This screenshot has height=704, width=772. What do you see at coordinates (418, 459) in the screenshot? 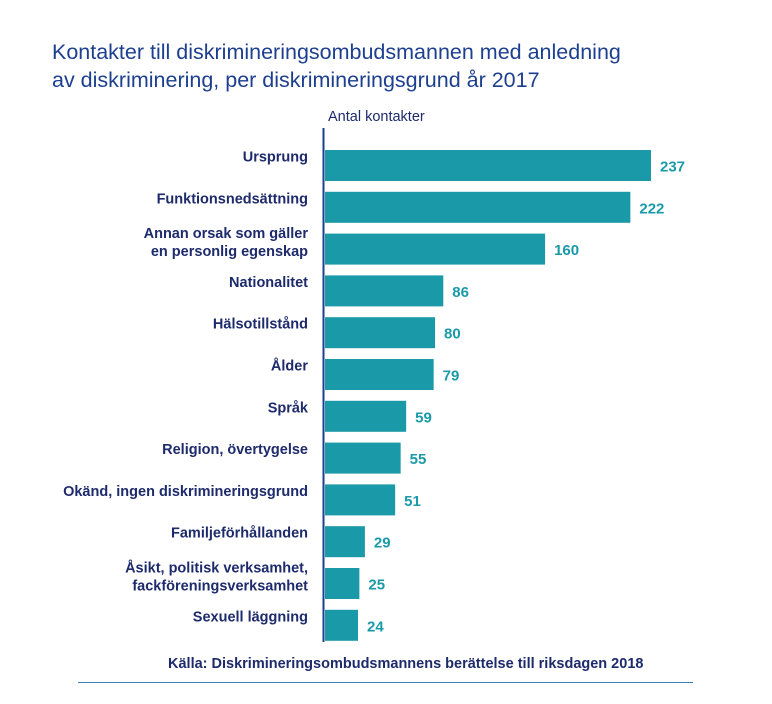
I see `value-label-7: 55` at bounding box center [418, 459].